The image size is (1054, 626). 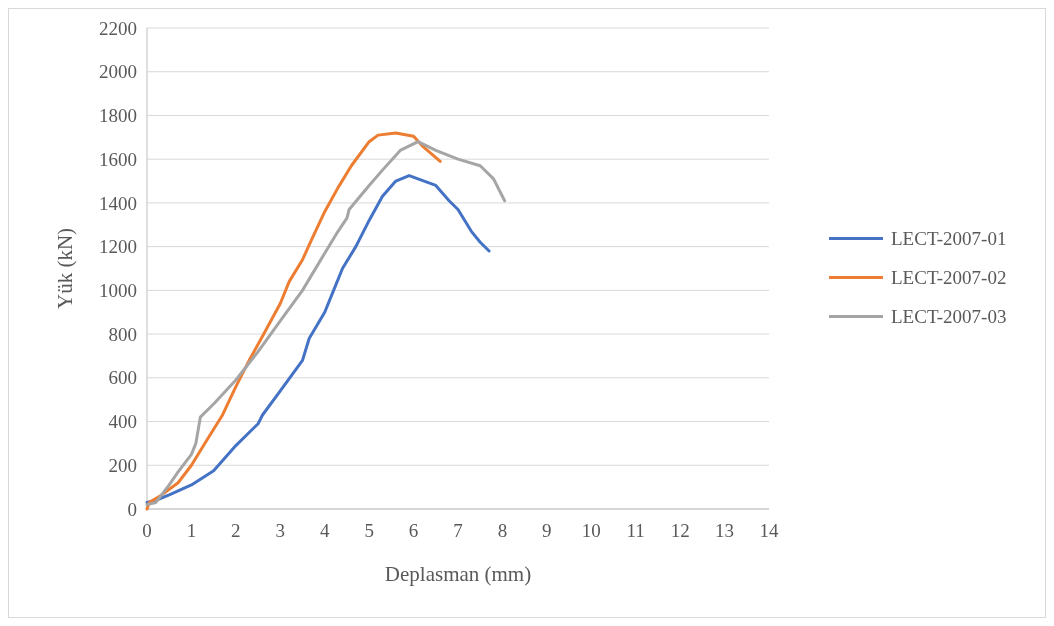 What do you see at coordinates (949, 278) in the screenshot?
I see `legend-label: LECT-2007-02` at bounding box center [949, 278].